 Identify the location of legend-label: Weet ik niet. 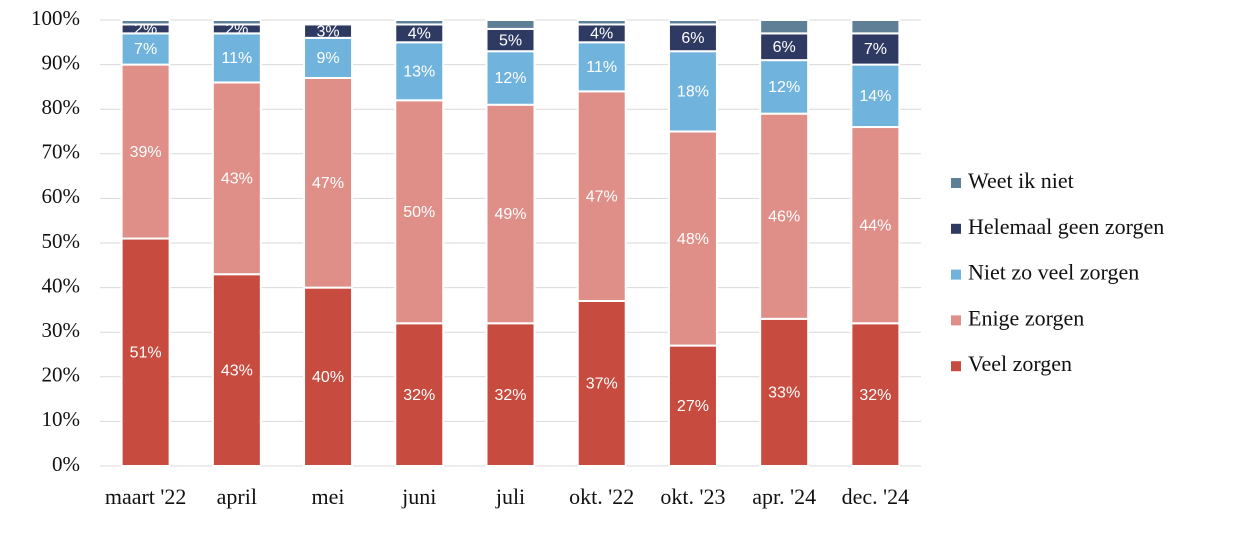
(1021, 180).